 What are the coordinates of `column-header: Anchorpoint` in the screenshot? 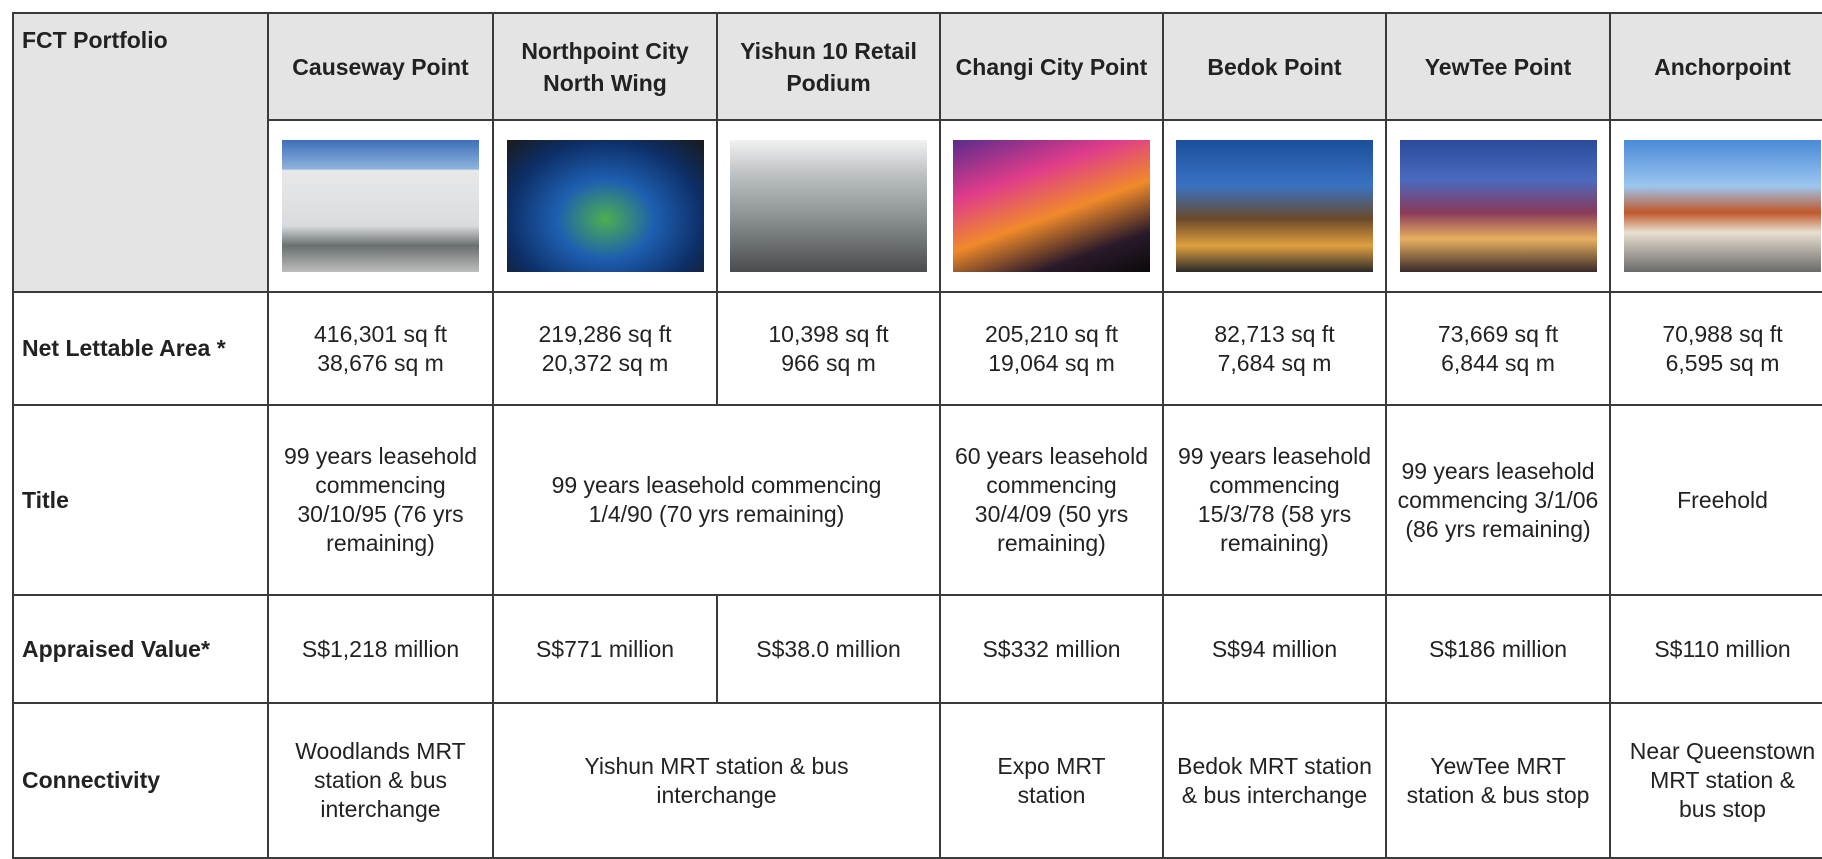 It's located at (1715, 66).